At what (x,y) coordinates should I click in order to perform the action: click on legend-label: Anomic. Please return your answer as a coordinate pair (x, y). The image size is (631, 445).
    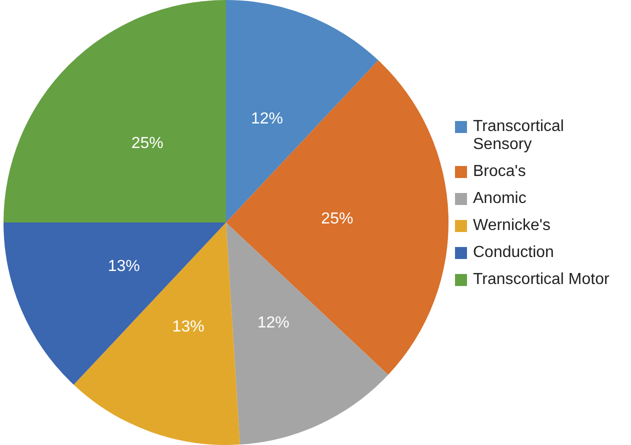
    Looking at the image, I should click on (499, 199).